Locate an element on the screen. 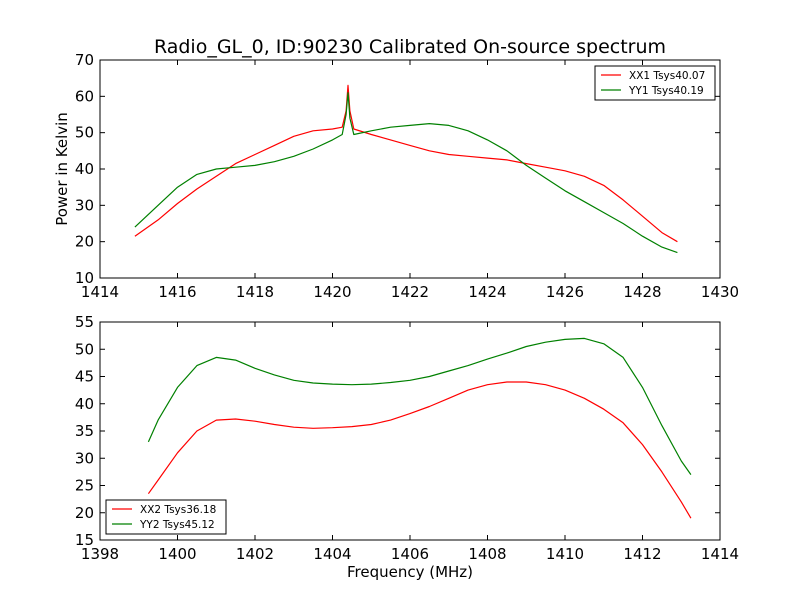  y-tick-label-1: 15 is located at coordinates (84, 540).